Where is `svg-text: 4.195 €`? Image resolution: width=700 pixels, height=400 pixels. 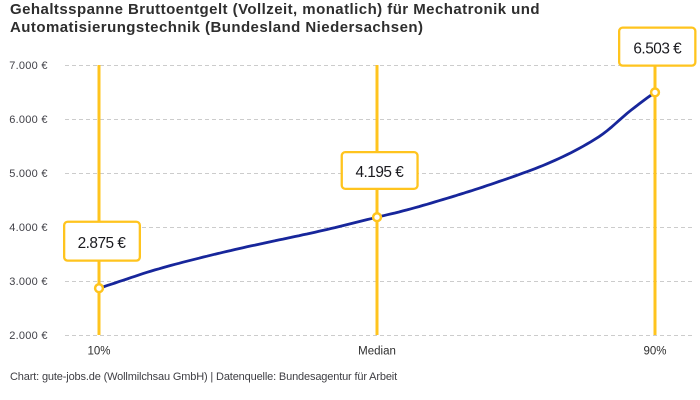
svg-text: 4.195 € is located at coordinates (379, 172).